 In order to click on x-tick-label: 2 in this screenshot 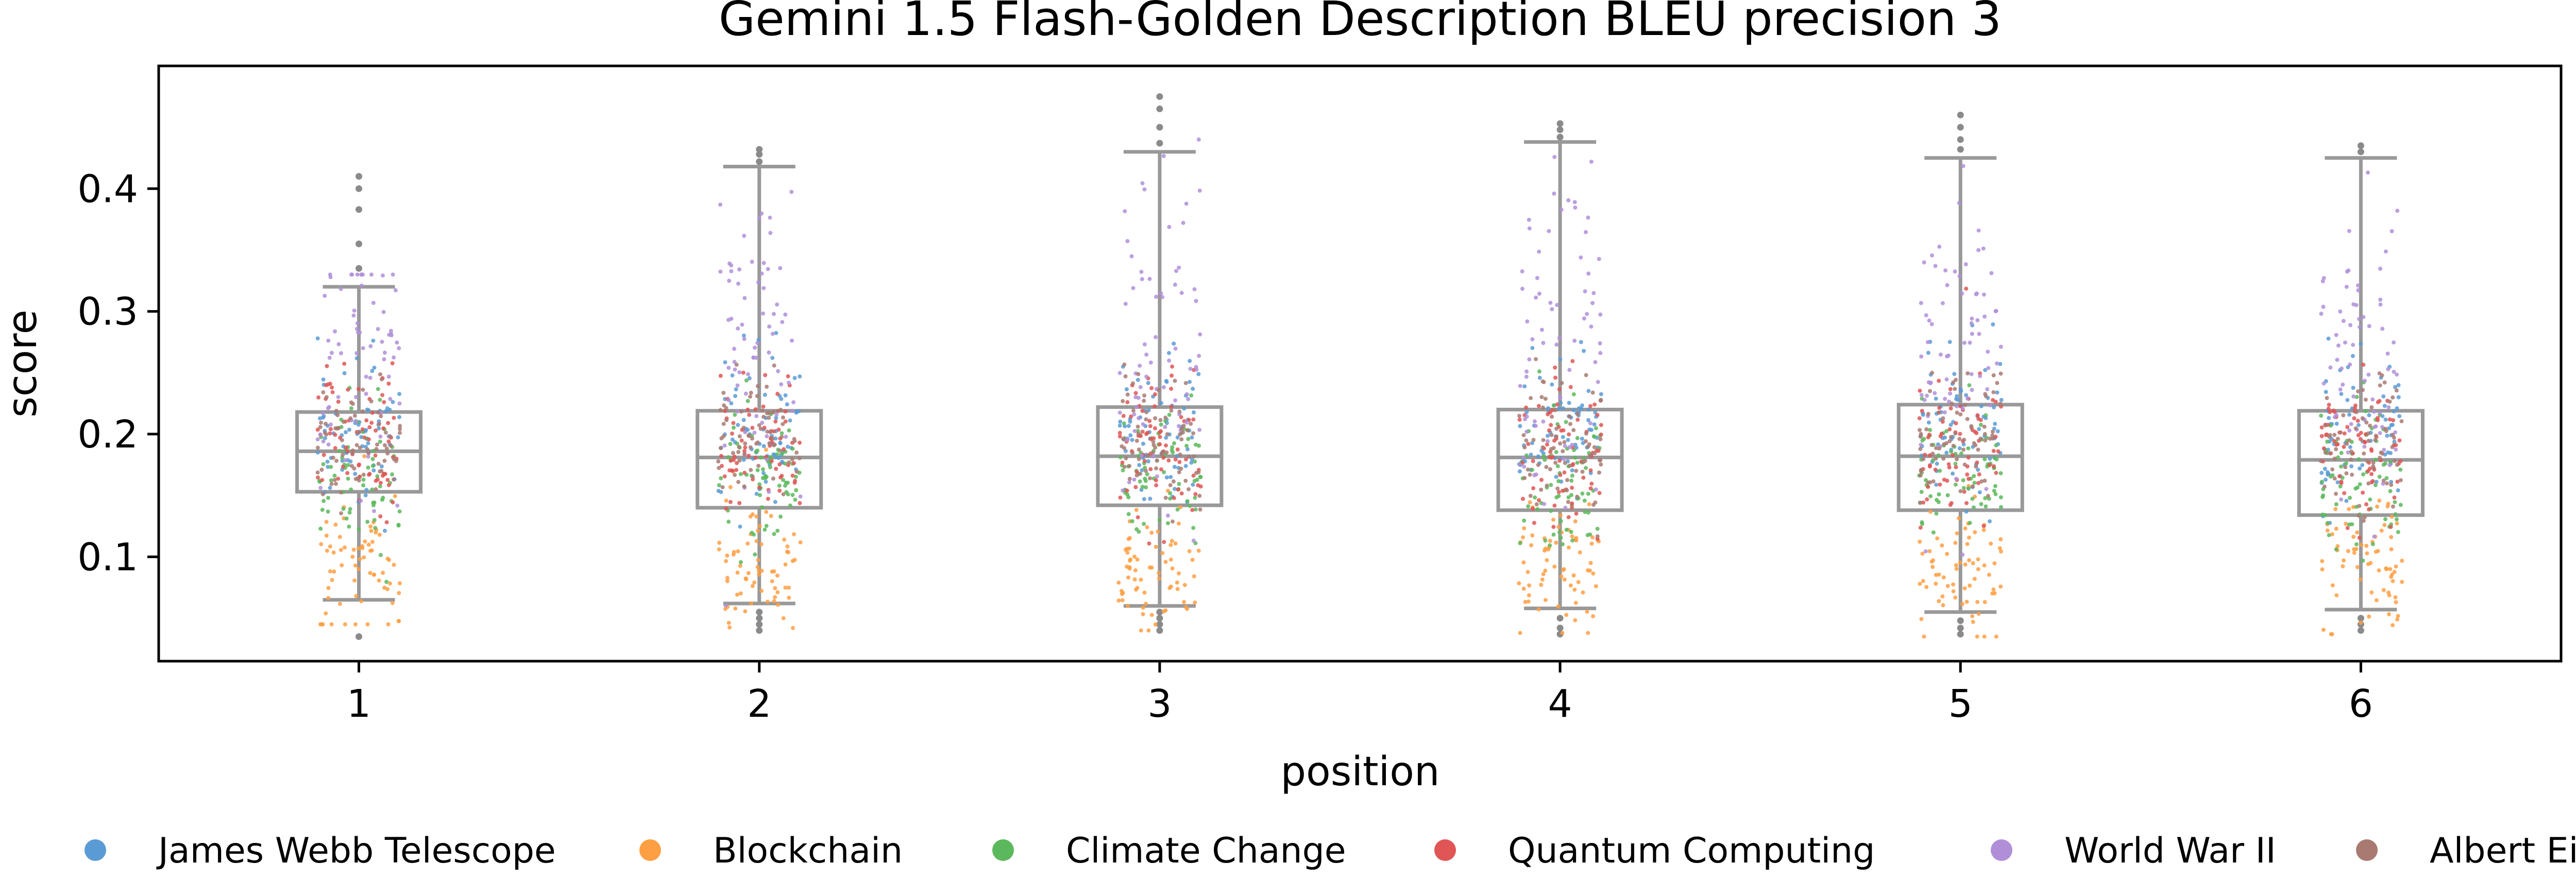, I will do `click(759, 704)`.